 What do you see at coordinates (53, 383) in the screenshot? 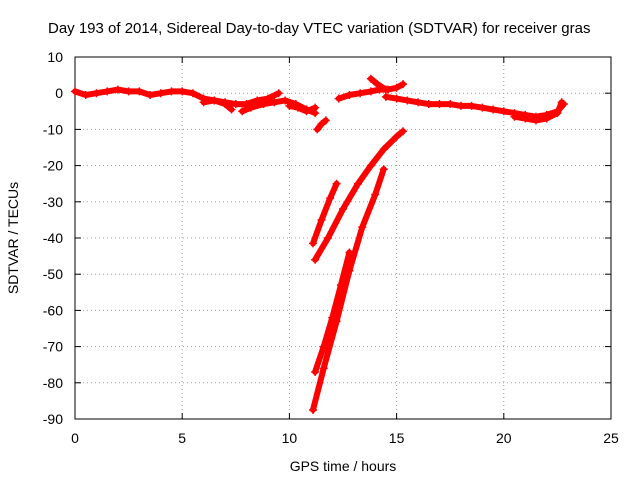
I see `y-tick-label: -80` at bounding box center [53, 383].